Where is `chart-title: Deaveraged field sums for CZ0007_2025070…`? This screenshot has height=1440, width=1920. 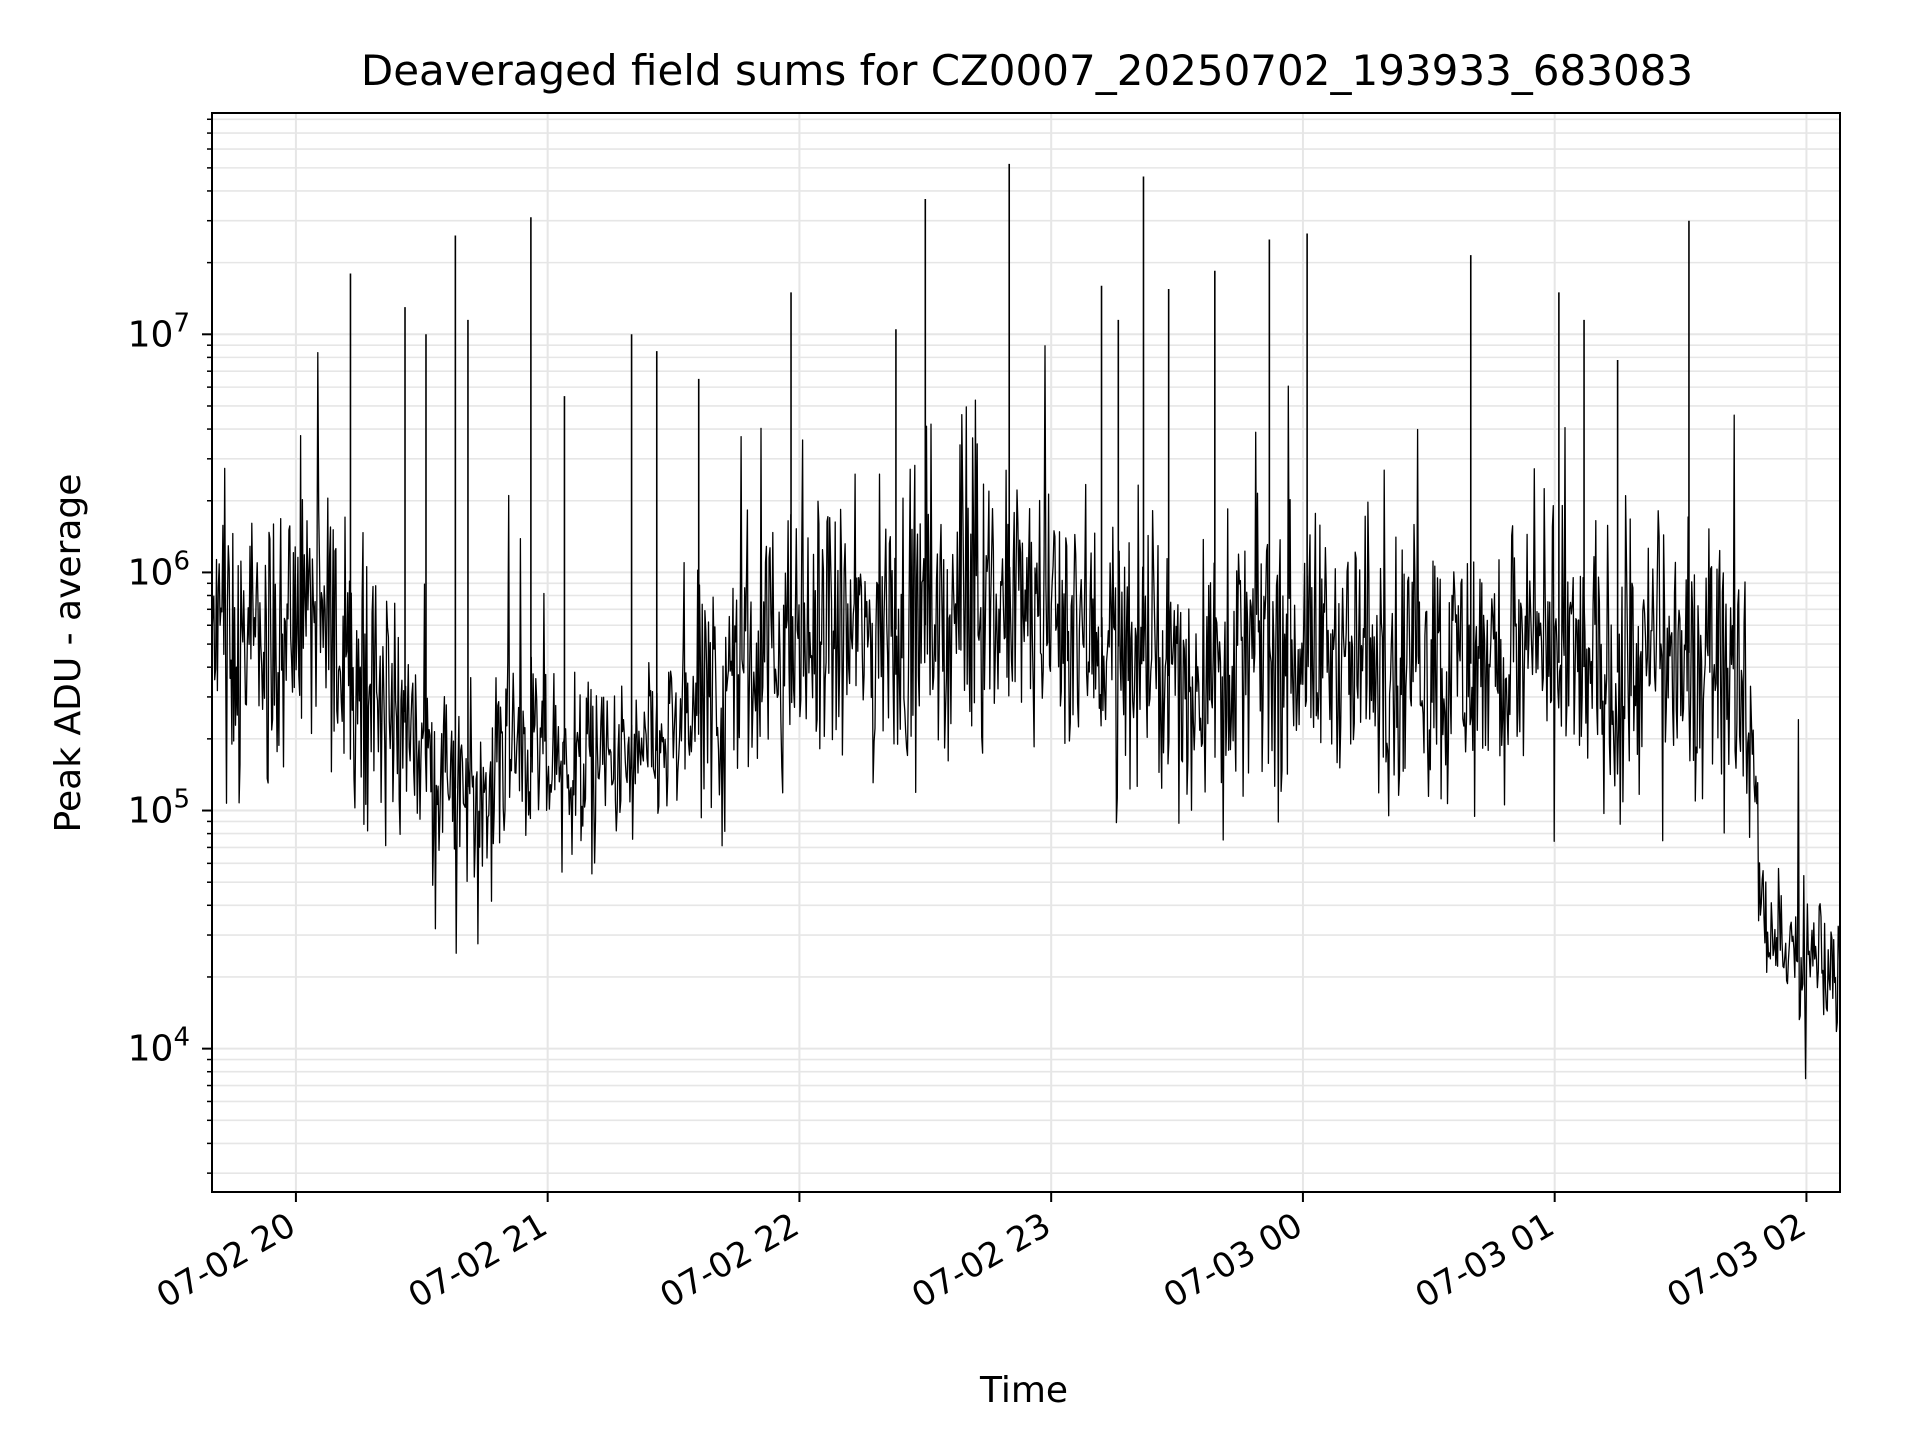
chart-title: Deaveraged field sums for CZ0007_2025070… is located at coordinates (1027, 70).